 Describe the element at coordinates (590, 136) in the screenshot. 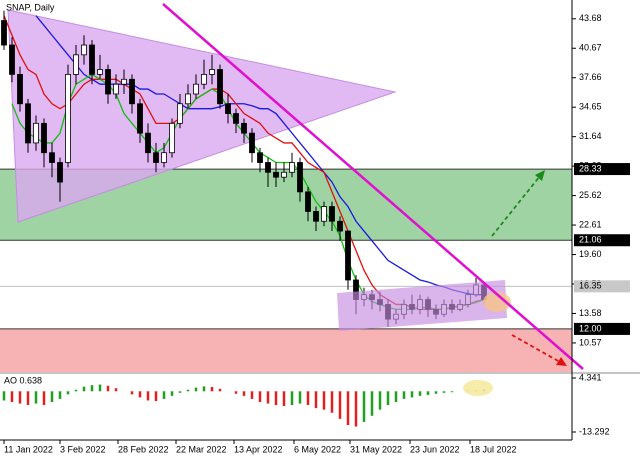

I see `y-tick-label: 31.64` at that location.